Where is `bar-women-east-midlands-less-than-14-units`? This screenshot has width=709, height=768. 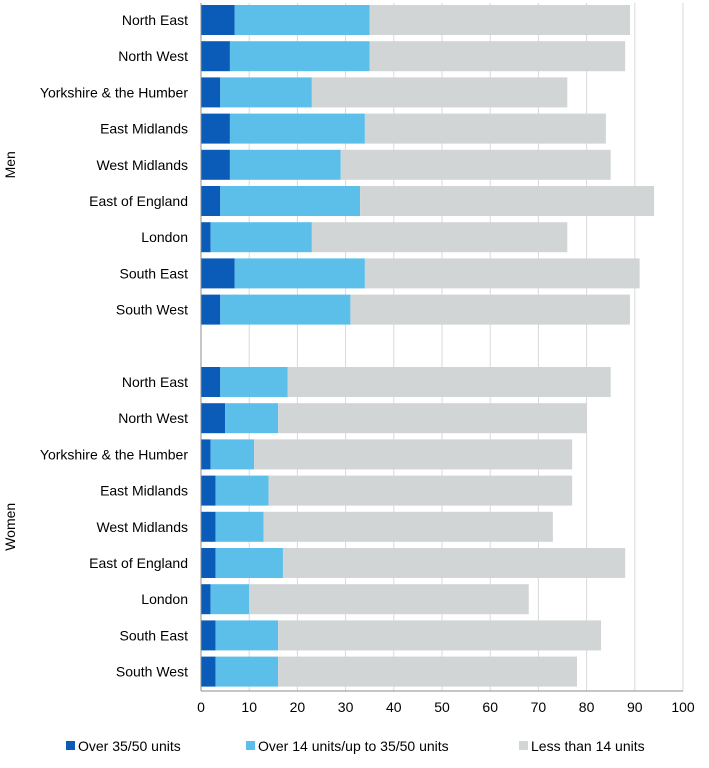
bar-women-east-midlands-less-than-14-units is located at coordinates (420, 490).